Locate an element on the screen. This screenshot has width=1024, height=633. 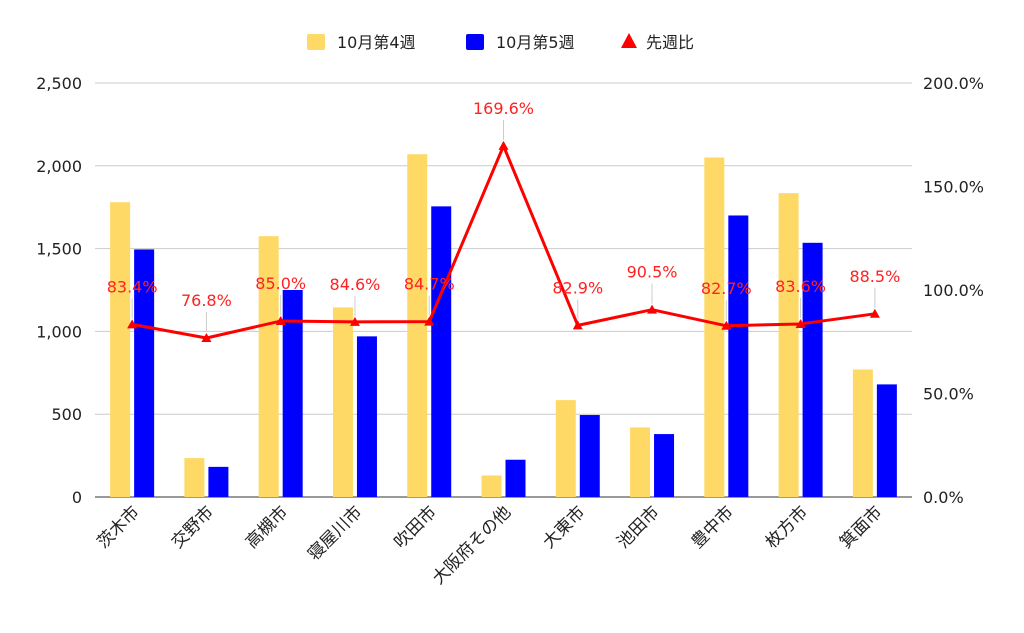
category-label: 池田市 is located at coordinates (638, 527).